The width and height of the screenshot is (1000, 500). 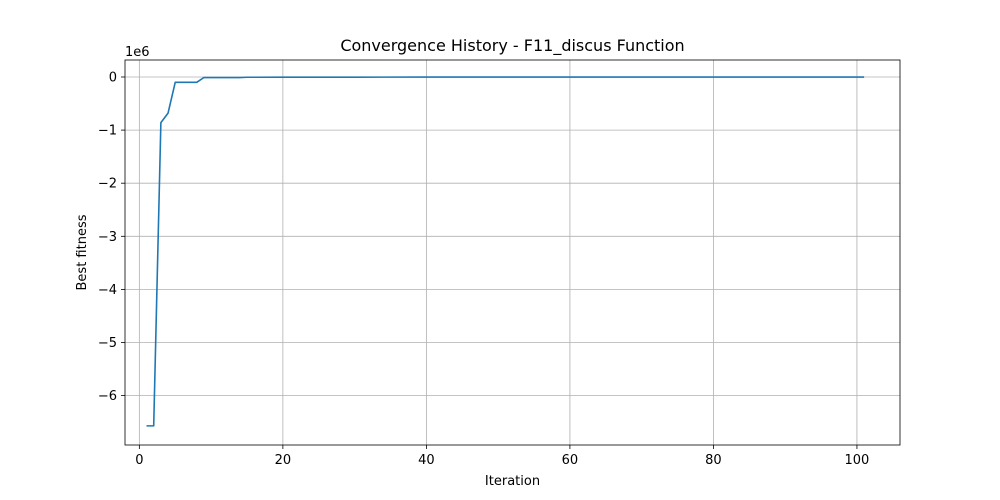 I want to click on x-tick-label: 60, so click(x=570, y=460).